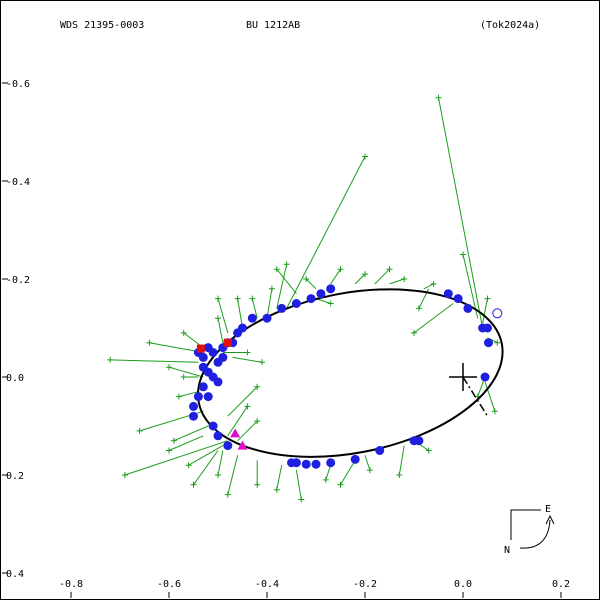 This screenshot has width=600, height=600. What do you see at coordinates (463, 377) in the screenshot?
I see `primary-star-marker` at bounding box center [463, 377].